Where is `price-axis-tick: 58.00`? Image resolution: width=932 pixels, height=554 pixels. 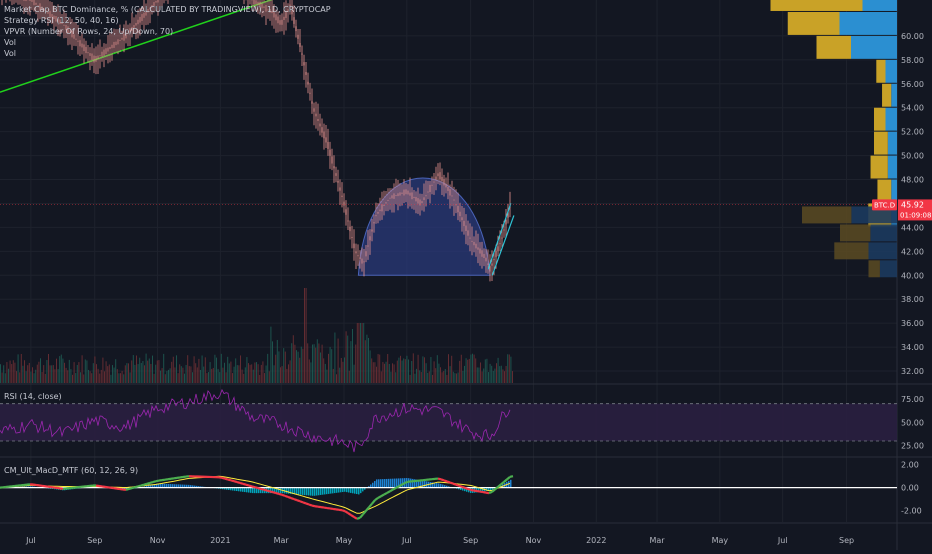
price-axis-tick: 58.00 is located at coordinates (912, 60).